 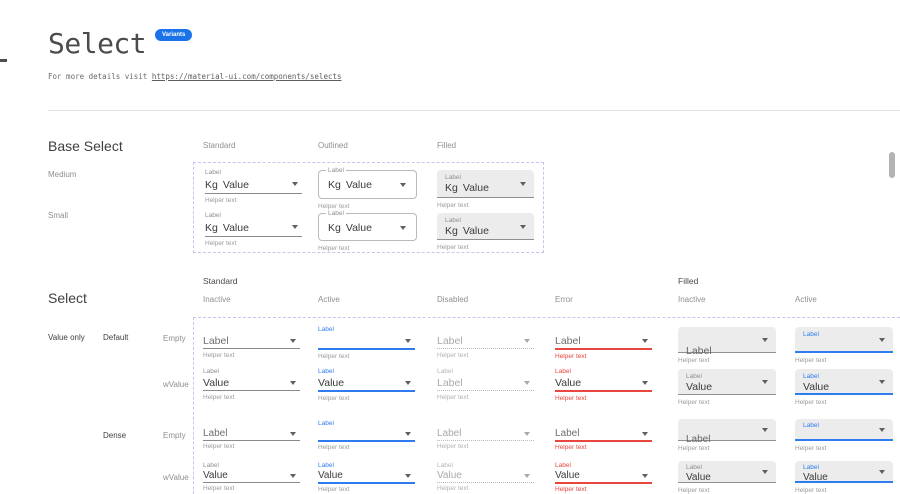 I want to click on base-select-outlined-small: Label Kg Value Helper text, so click(x=367, y=231).